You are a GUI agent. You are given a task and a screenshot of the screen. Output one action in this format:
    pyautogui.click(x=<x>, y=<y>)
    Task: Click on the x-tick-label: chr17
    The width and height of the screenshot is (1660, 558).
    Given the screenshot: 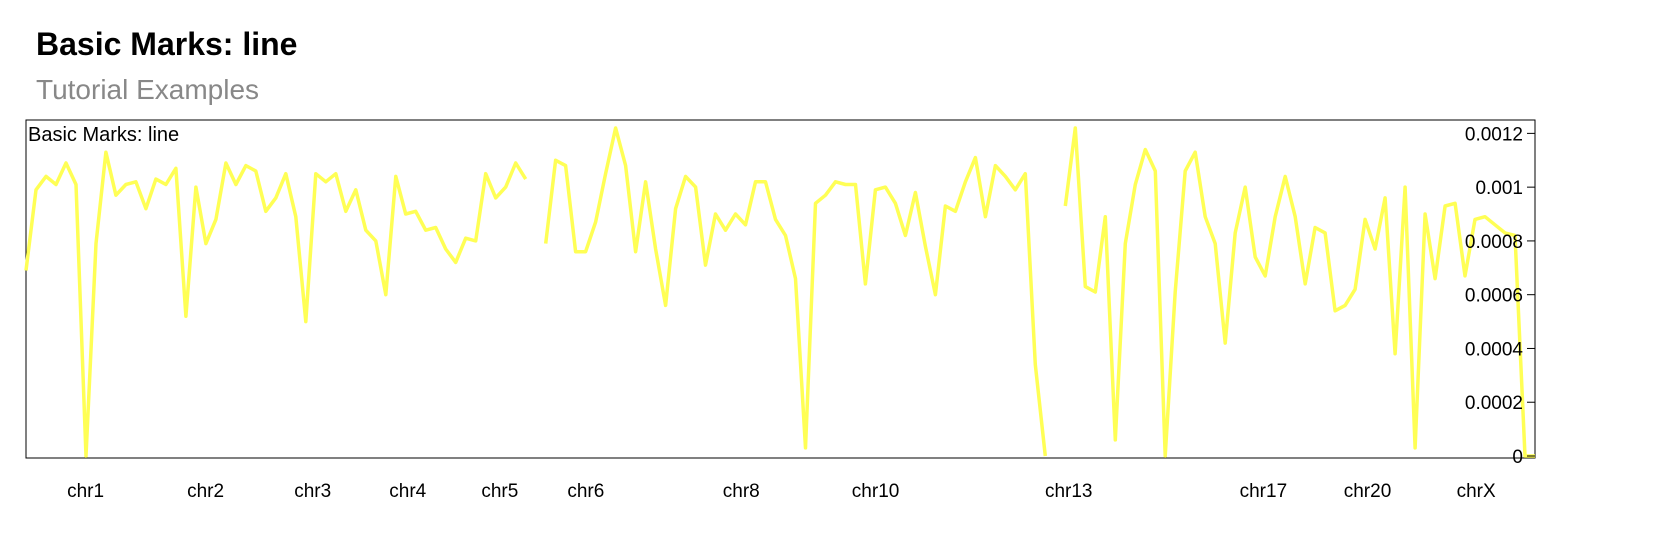 What is the action you would take?
    pyautogui.click(x=1264, y=491)
    